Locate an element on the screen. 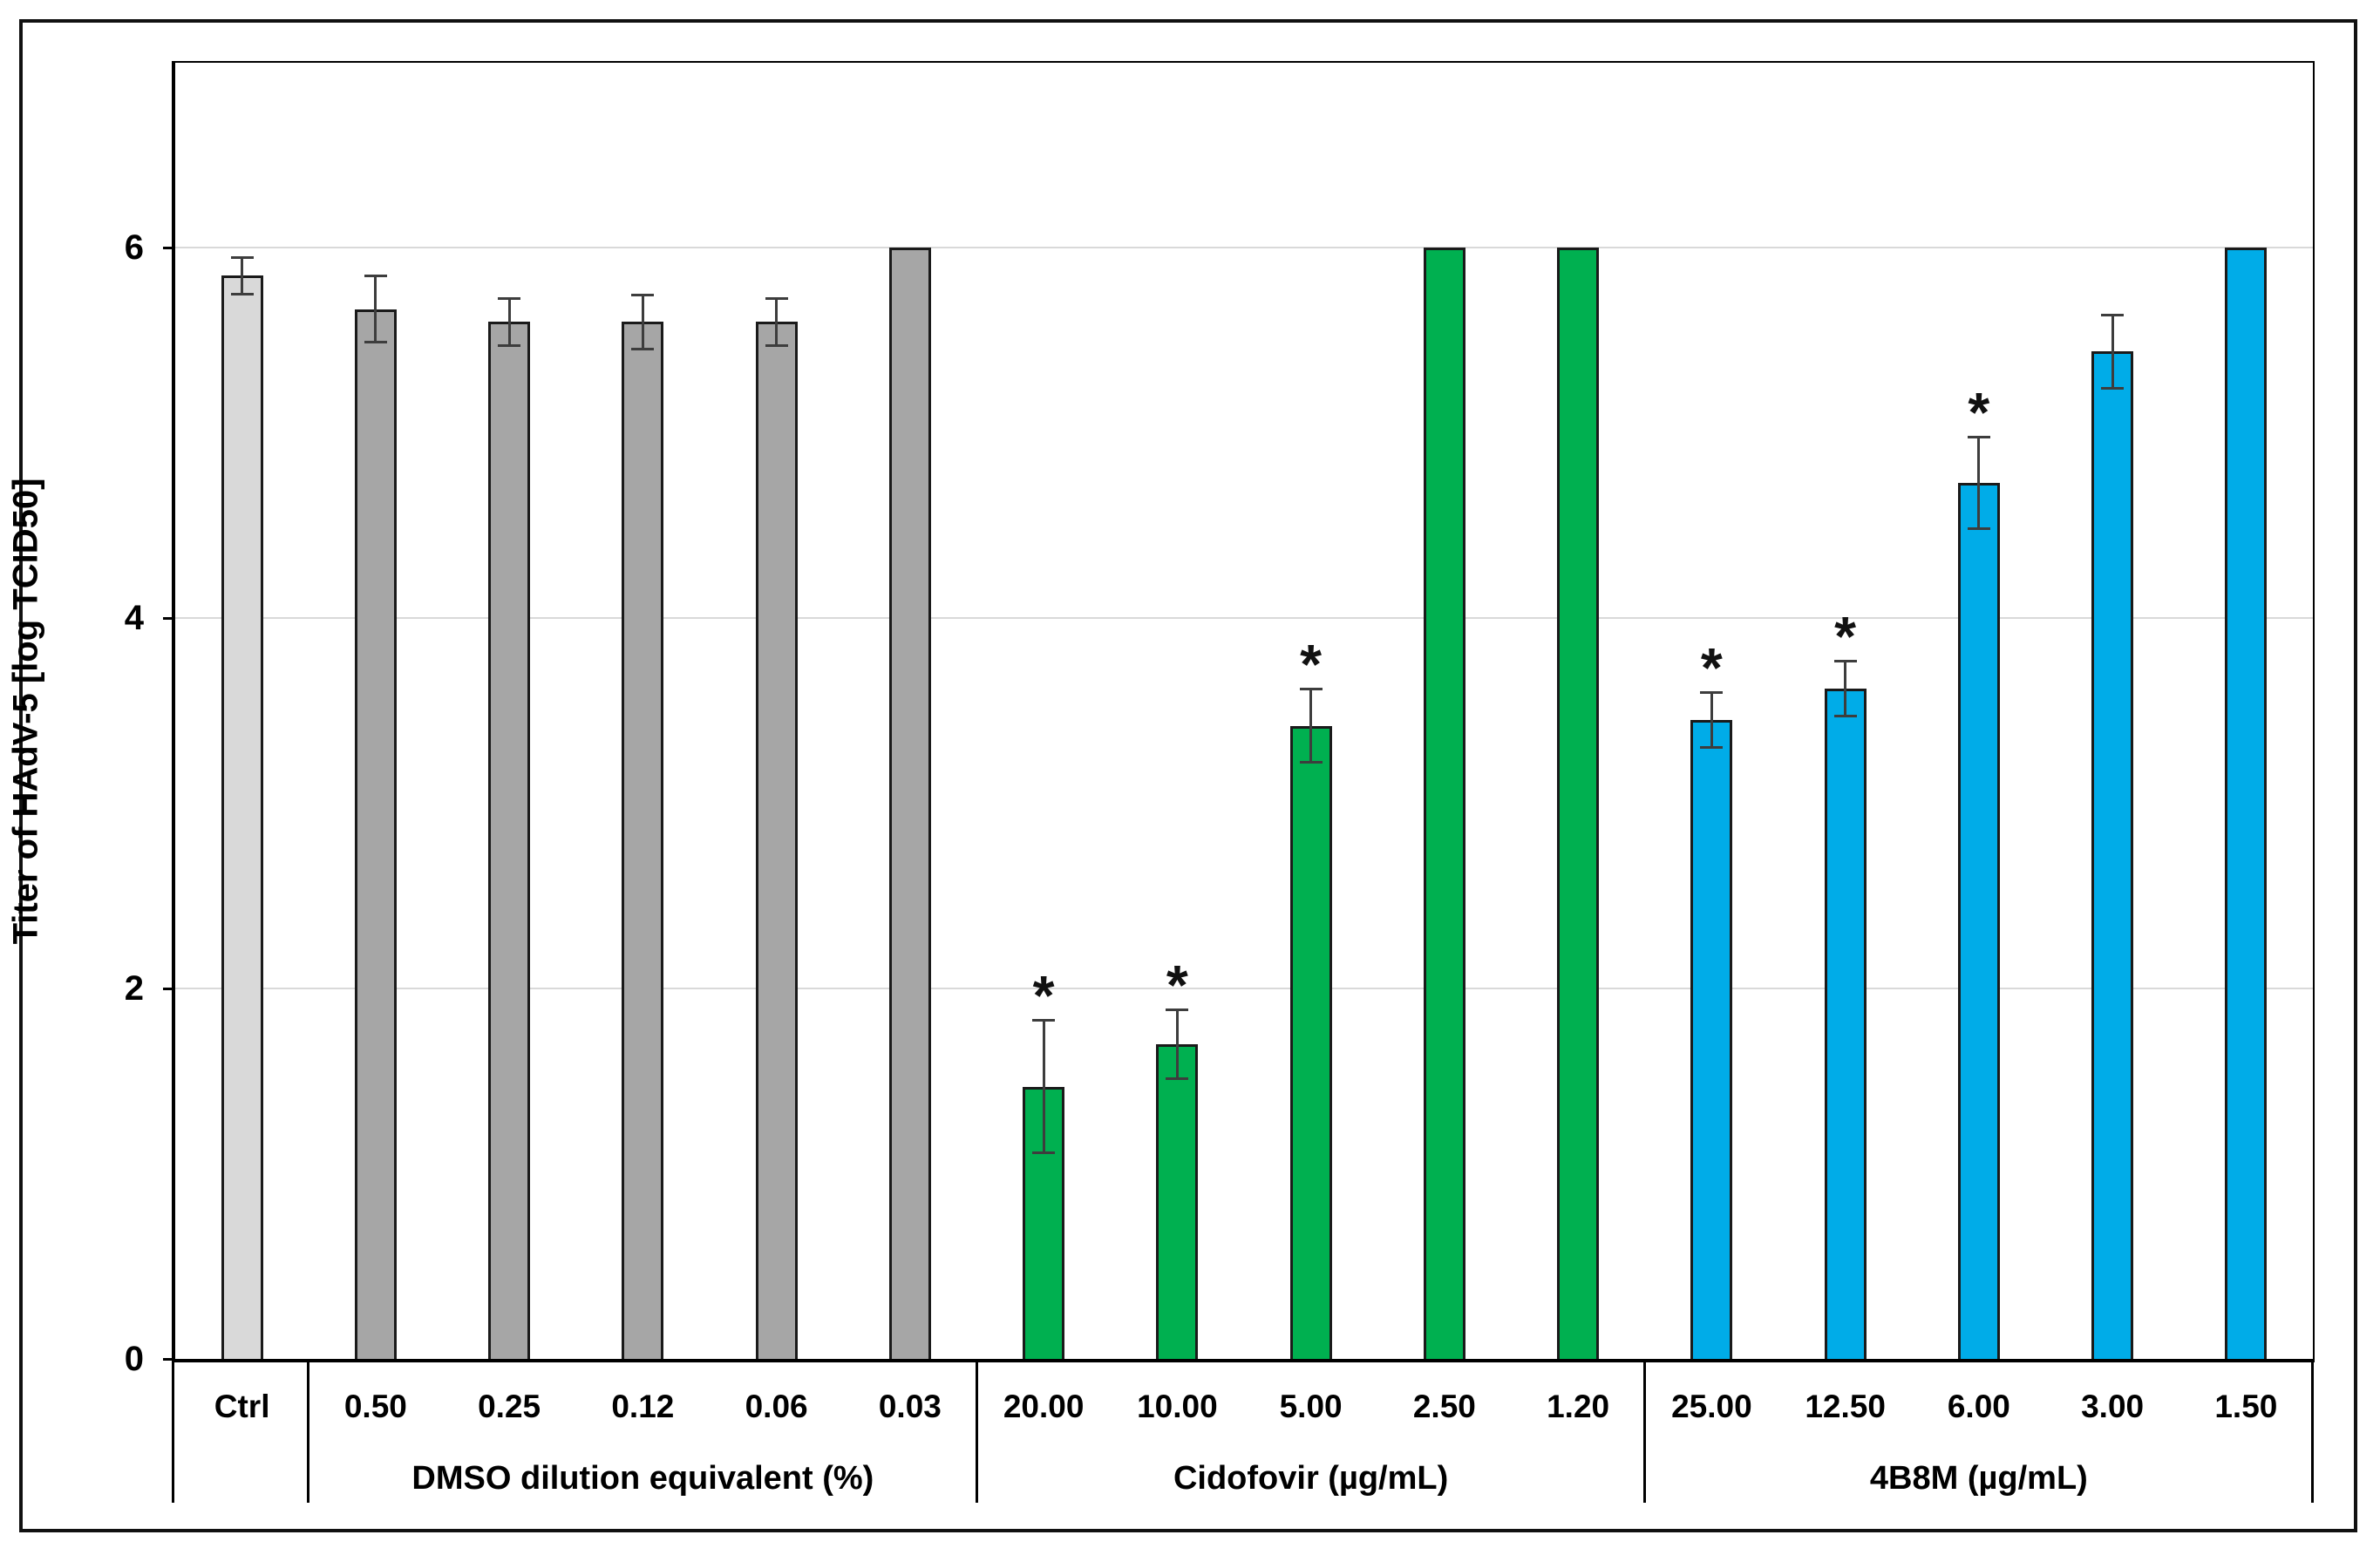 The image size is (2380, 1562). x-tick-label: 0.03 is located at coordinates (910, 1407).